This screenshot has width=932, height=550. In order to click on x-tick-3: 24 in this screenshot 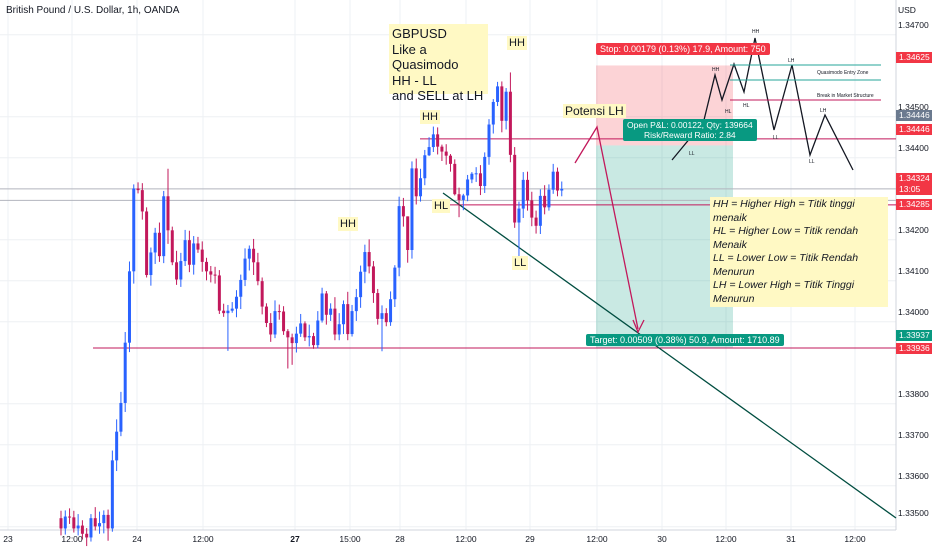, I will do `click(137, 539)`.